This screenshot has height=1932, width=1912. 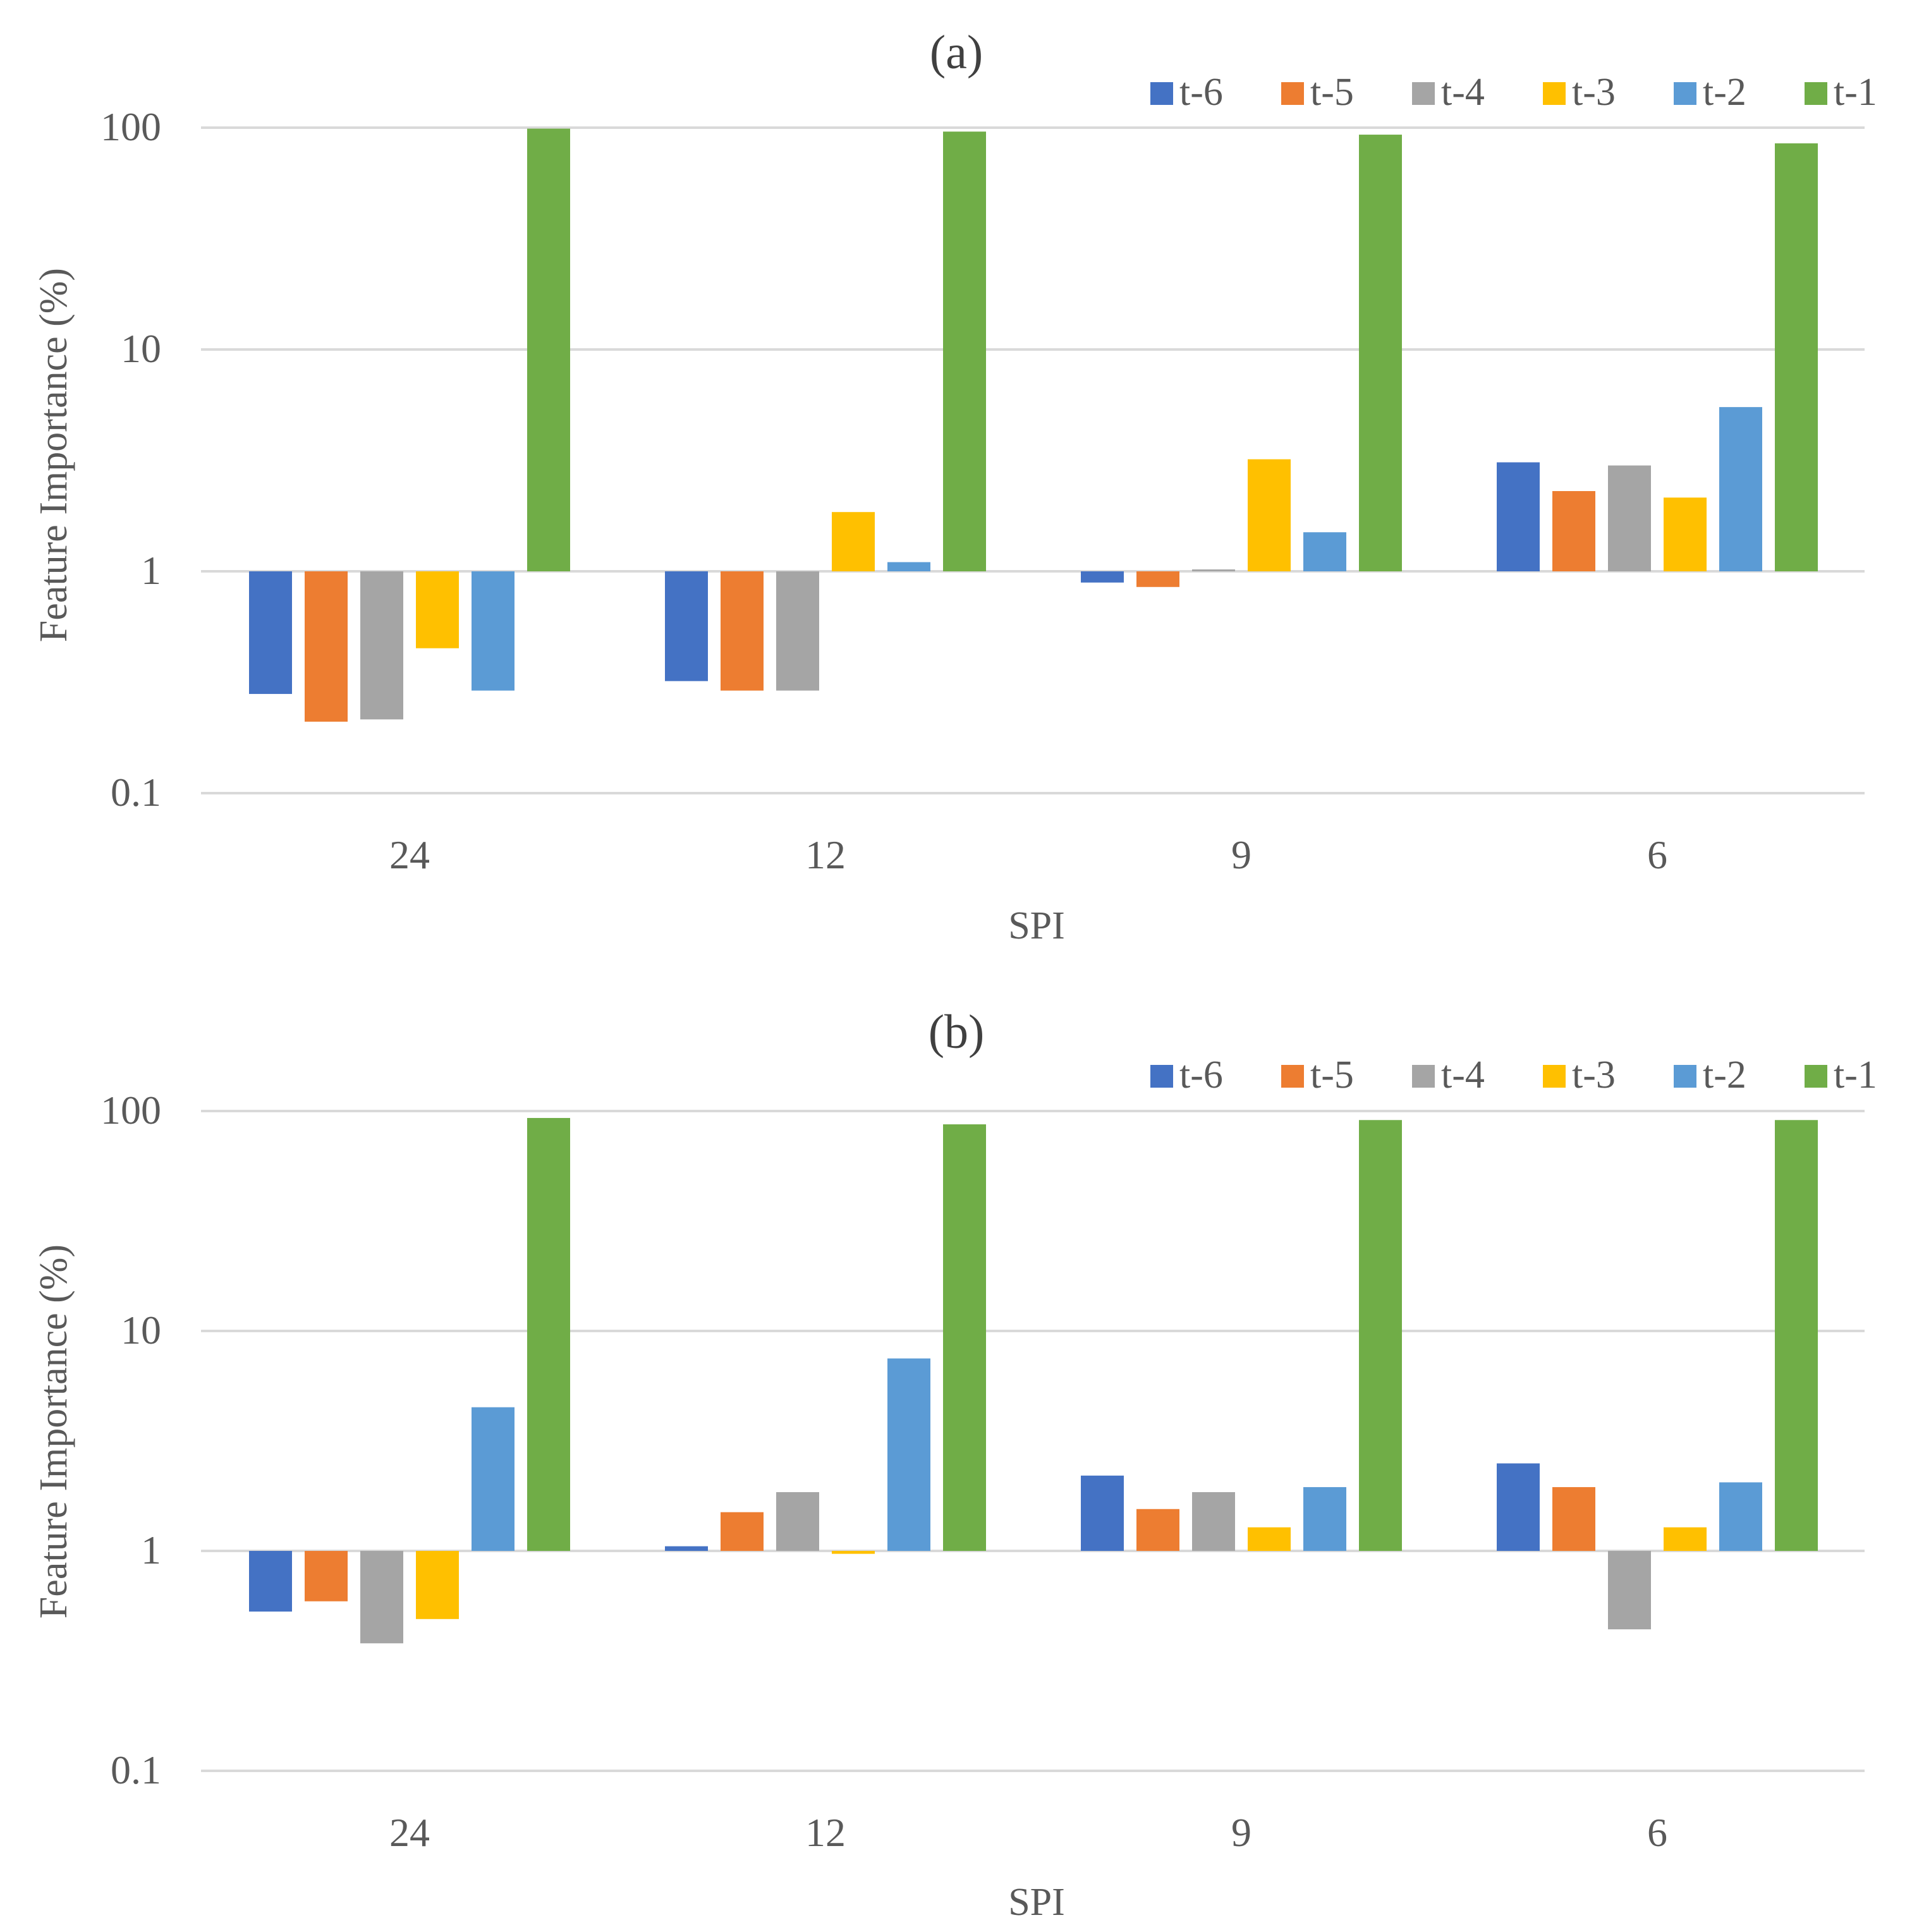 What do you see at coordinates (1657, 855) in the screenshot?
I see `x-tick-label: 6` at bounding box center [1657, 855].